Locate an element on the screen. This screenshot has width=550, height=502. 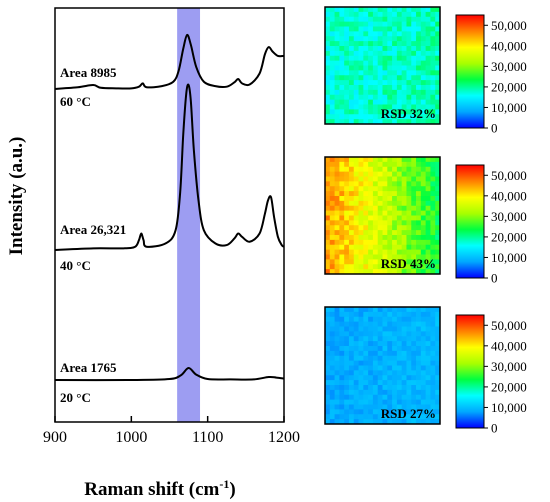
colorbar-tick-label: 40,000 is located at coordinates (509, 195).